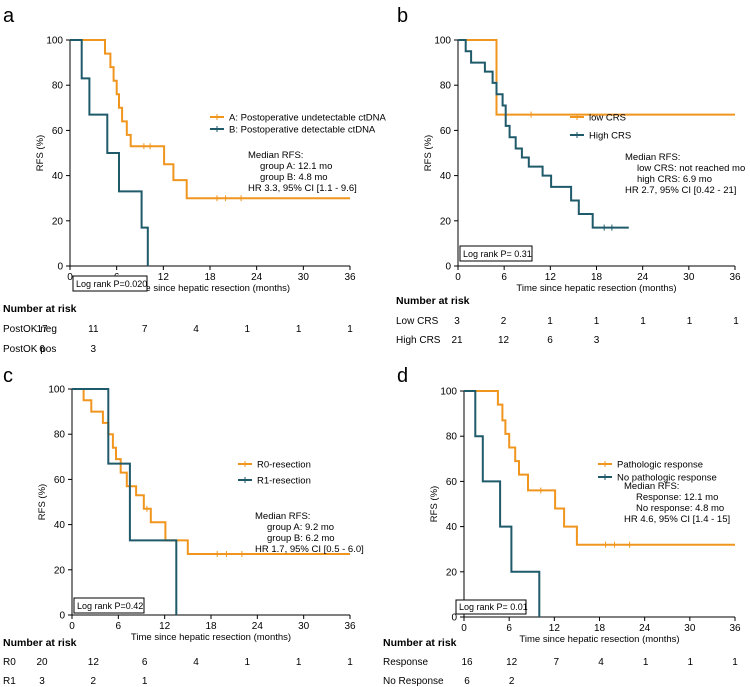 The image size is (750, 687). Describe the element at coordinates (40, 643) in the screenshot. I see `risk-title: Number at risk` at that location.